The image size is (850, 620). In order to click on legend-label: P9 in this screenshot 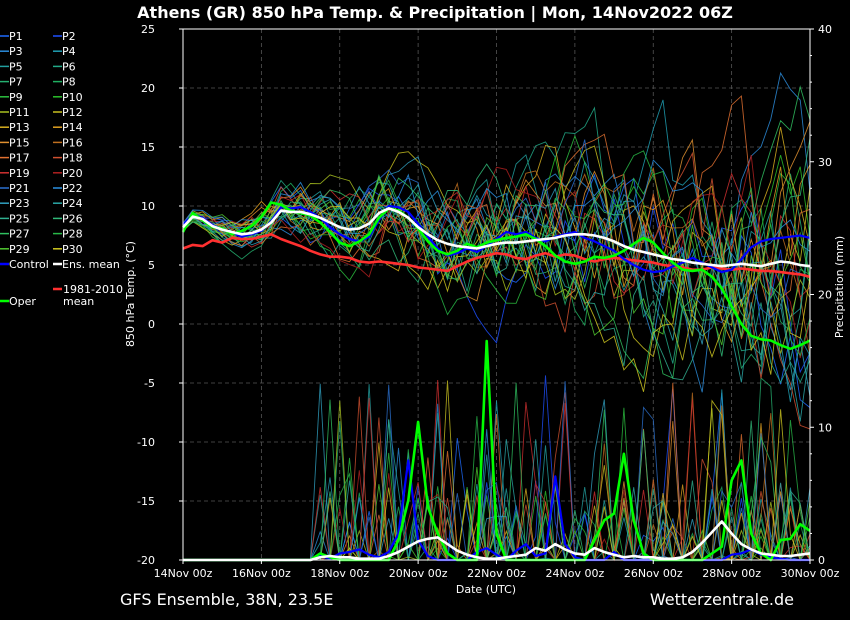, I will do `click(16, 97)`.